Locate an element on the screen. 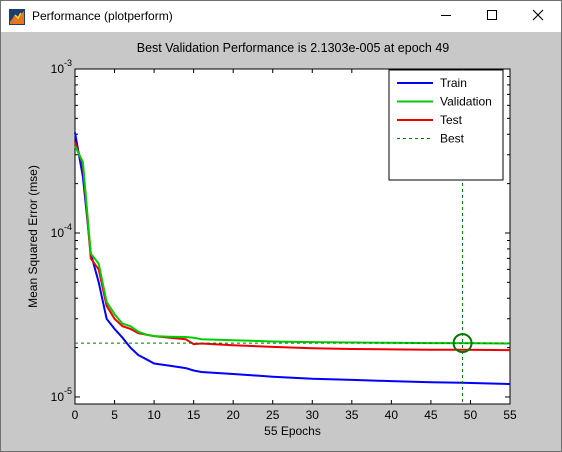 The width and height of the screenshot is (562, 452). y-tick-exponent: -5 is located at coordinates (68, 391).